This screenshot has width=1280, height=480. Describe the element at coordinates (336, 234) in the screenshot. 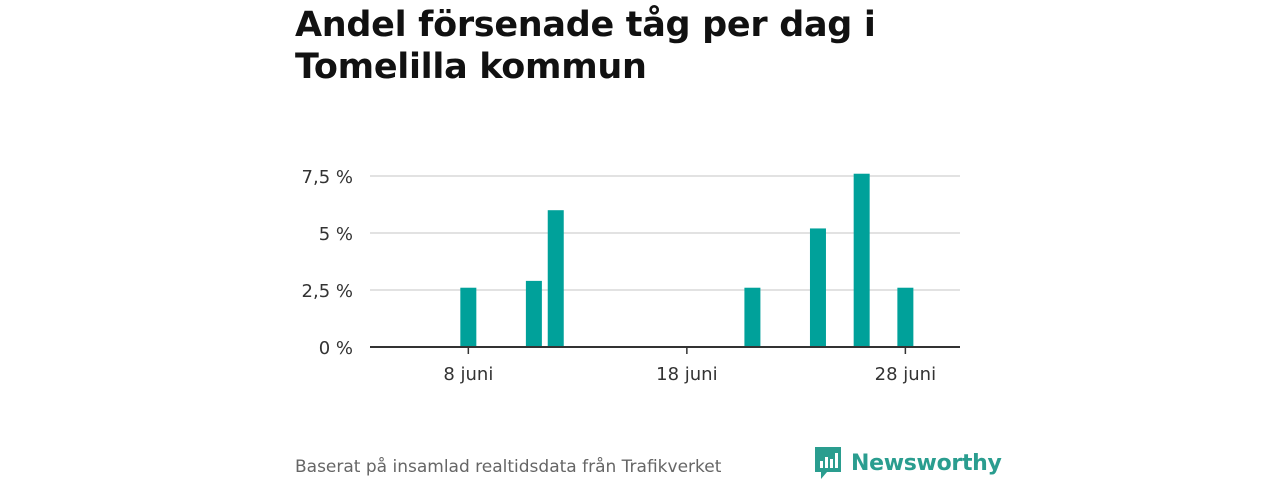

I see `y-tick-label: 5 %` at that location.